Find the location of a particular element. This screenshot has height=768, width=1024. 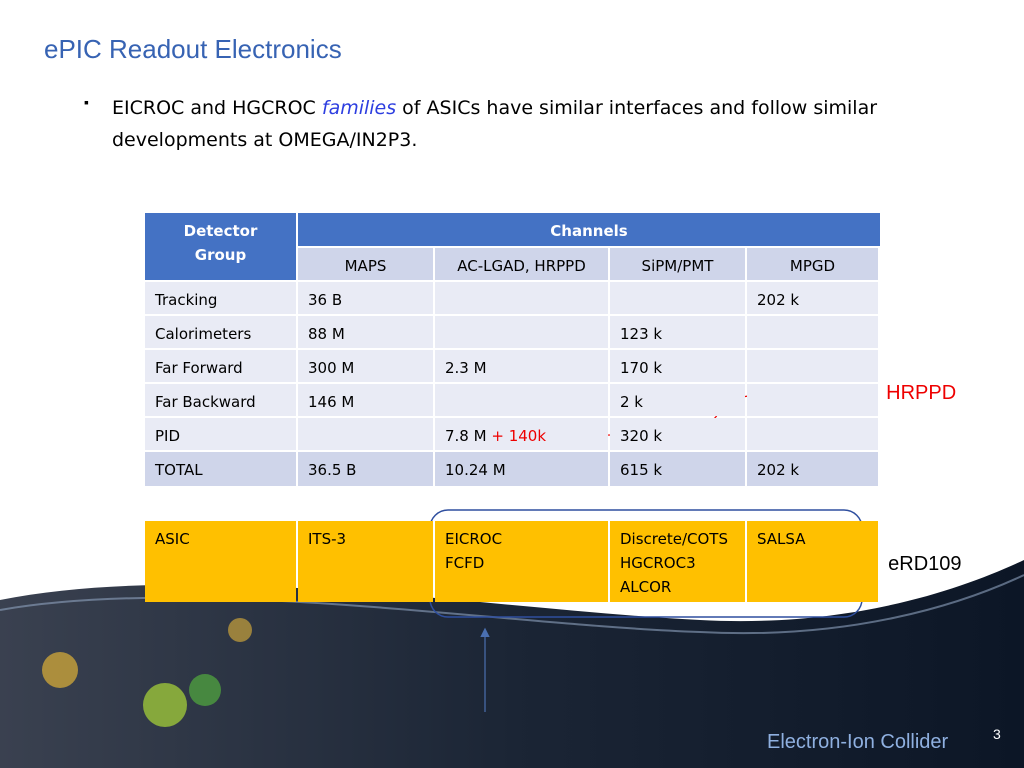

total-cell: 202 k is located at coordinates (812, 469).